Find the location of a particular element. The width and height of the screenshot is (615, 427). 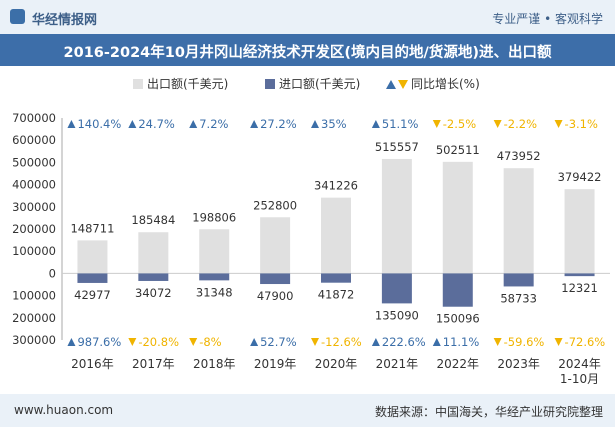

export-yoy-label: 140.4% is located at coordinates (99, 124).